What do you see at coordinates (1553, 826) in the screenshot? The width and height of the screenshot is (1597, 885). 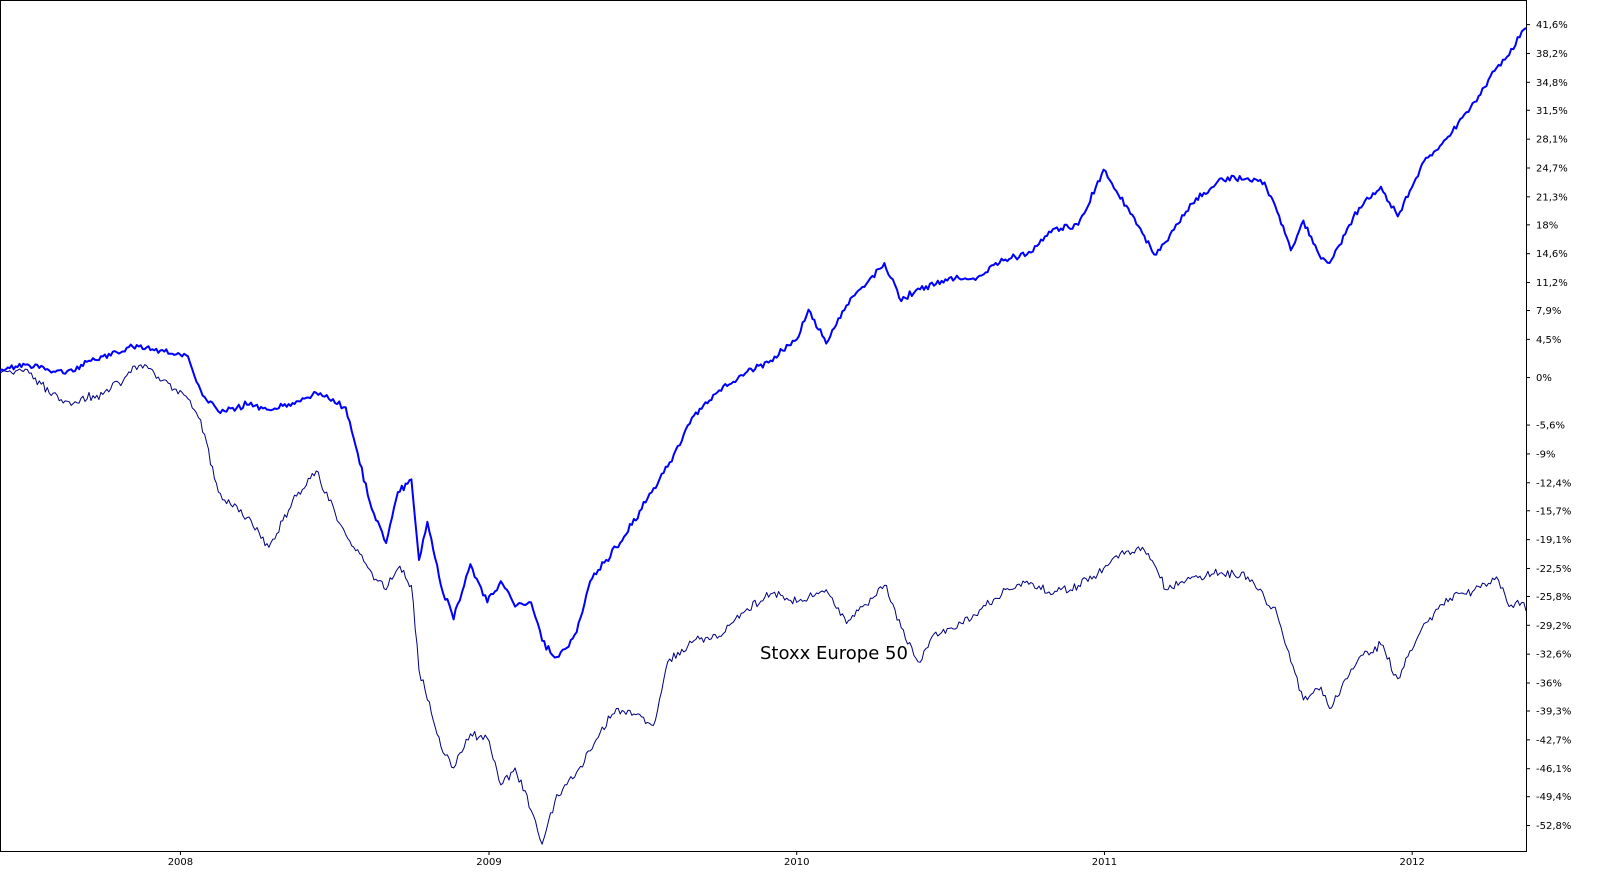 I see `y-tick-label: -52,8%` at bounding box center [1553, 826].